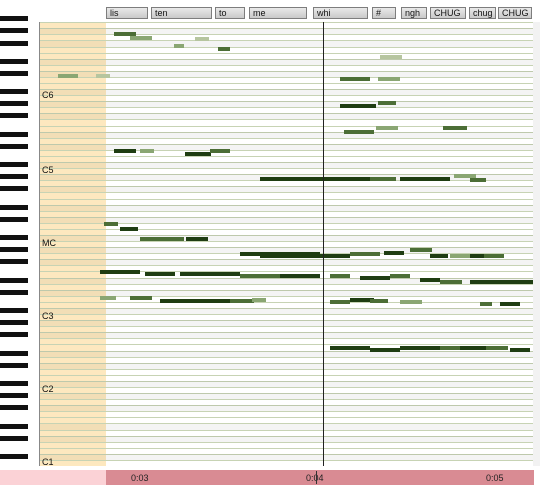 The image size is (540, 487). I want to click on time-label-0-03: 0:03, so click(140, 478).